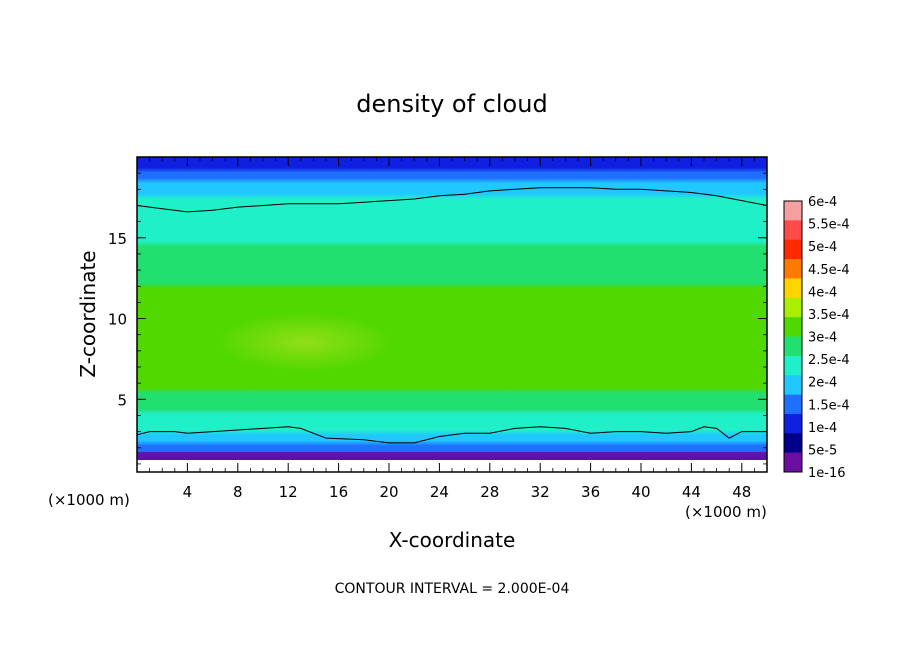  Describe the element at coordinates (452, 456) in the screenshot. I see `ground-purple-band` at that location.